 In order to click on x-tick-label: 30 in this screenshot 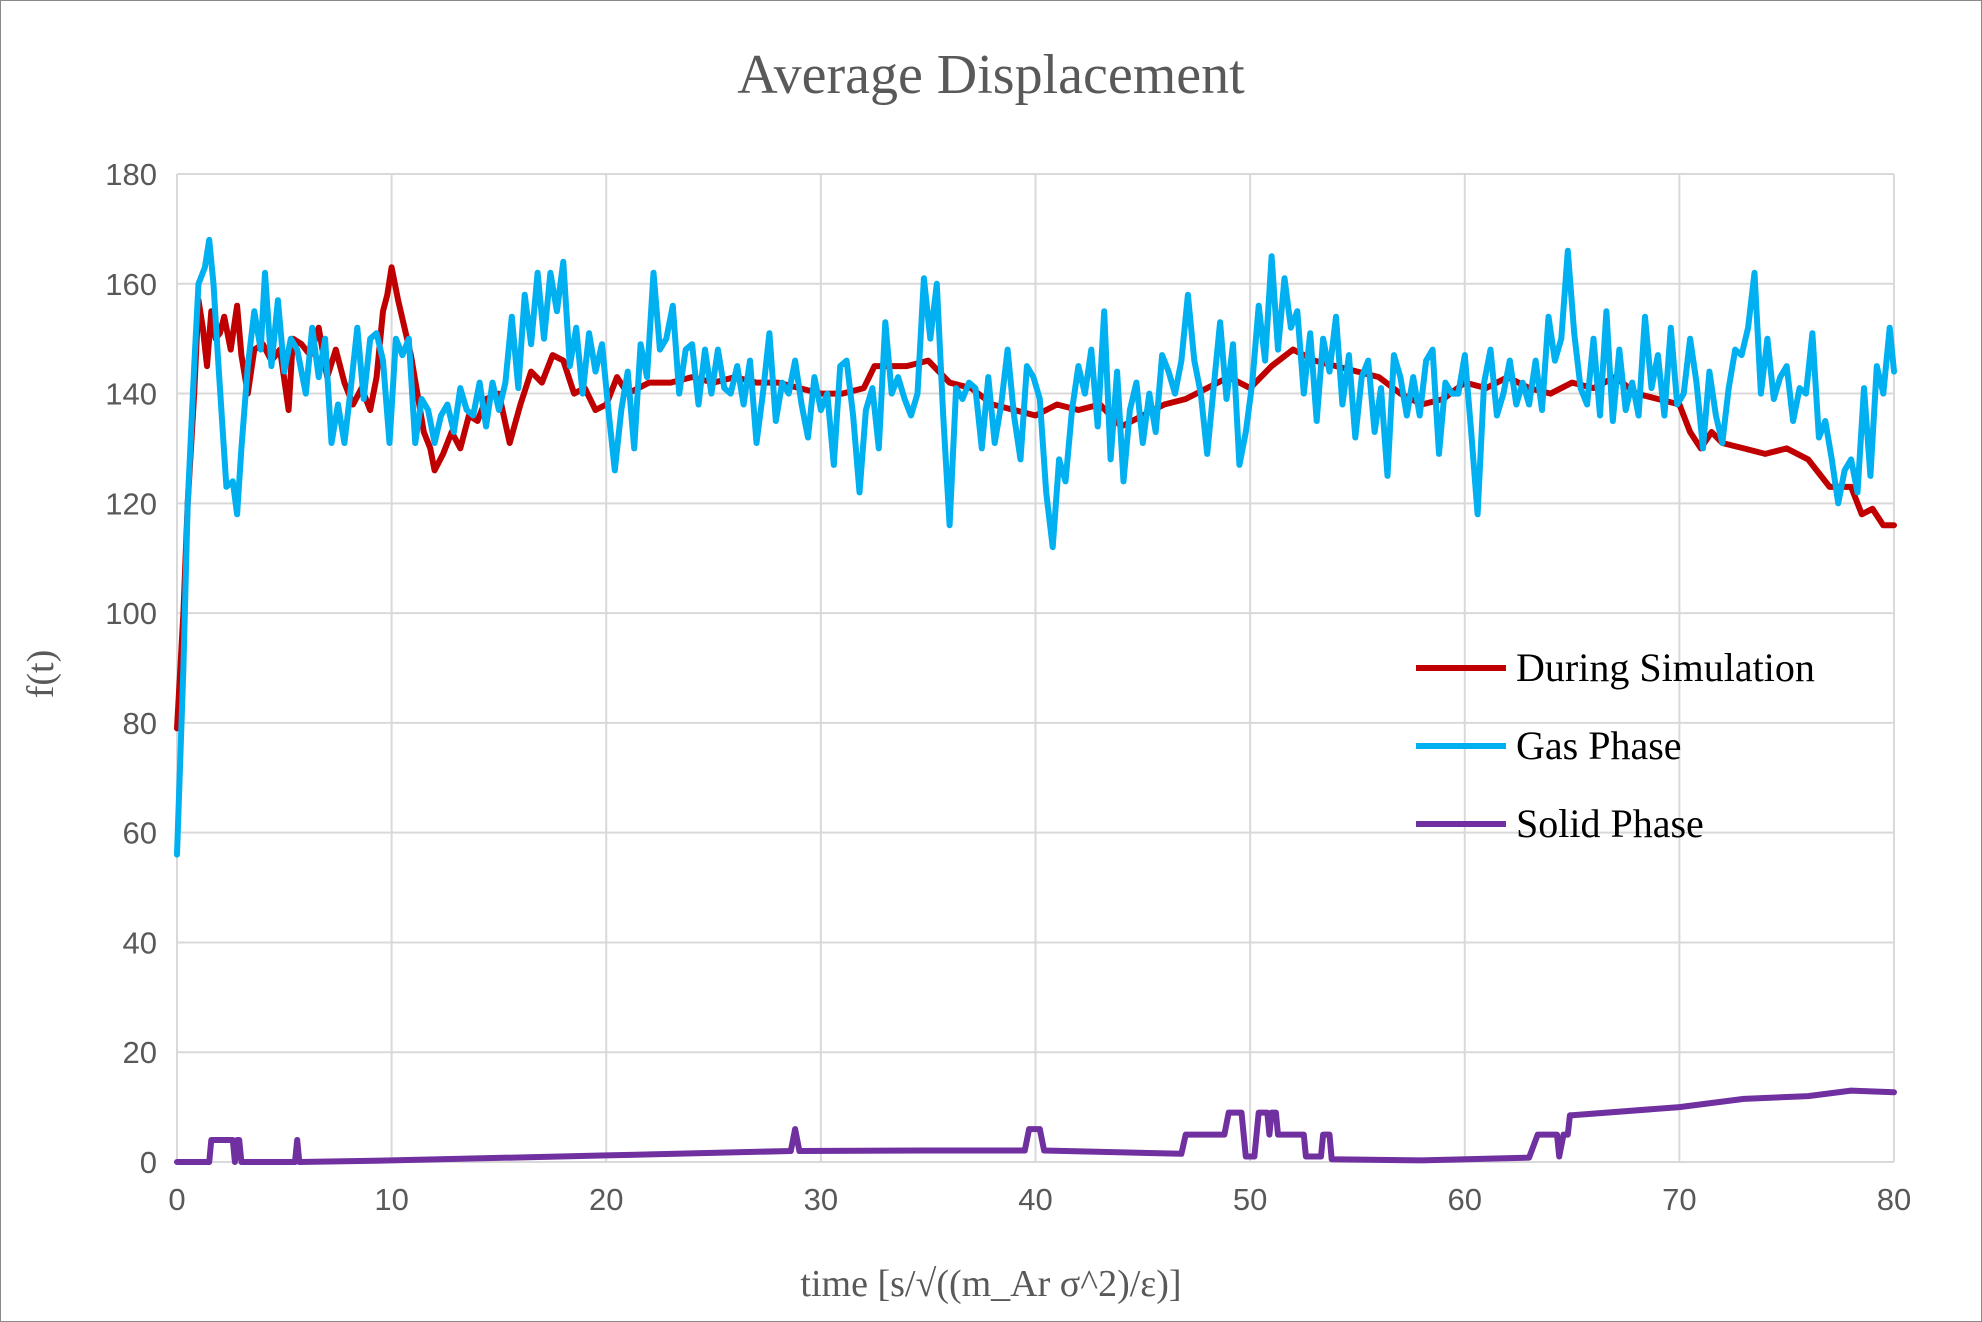, I will do `click(821, 1199)`.